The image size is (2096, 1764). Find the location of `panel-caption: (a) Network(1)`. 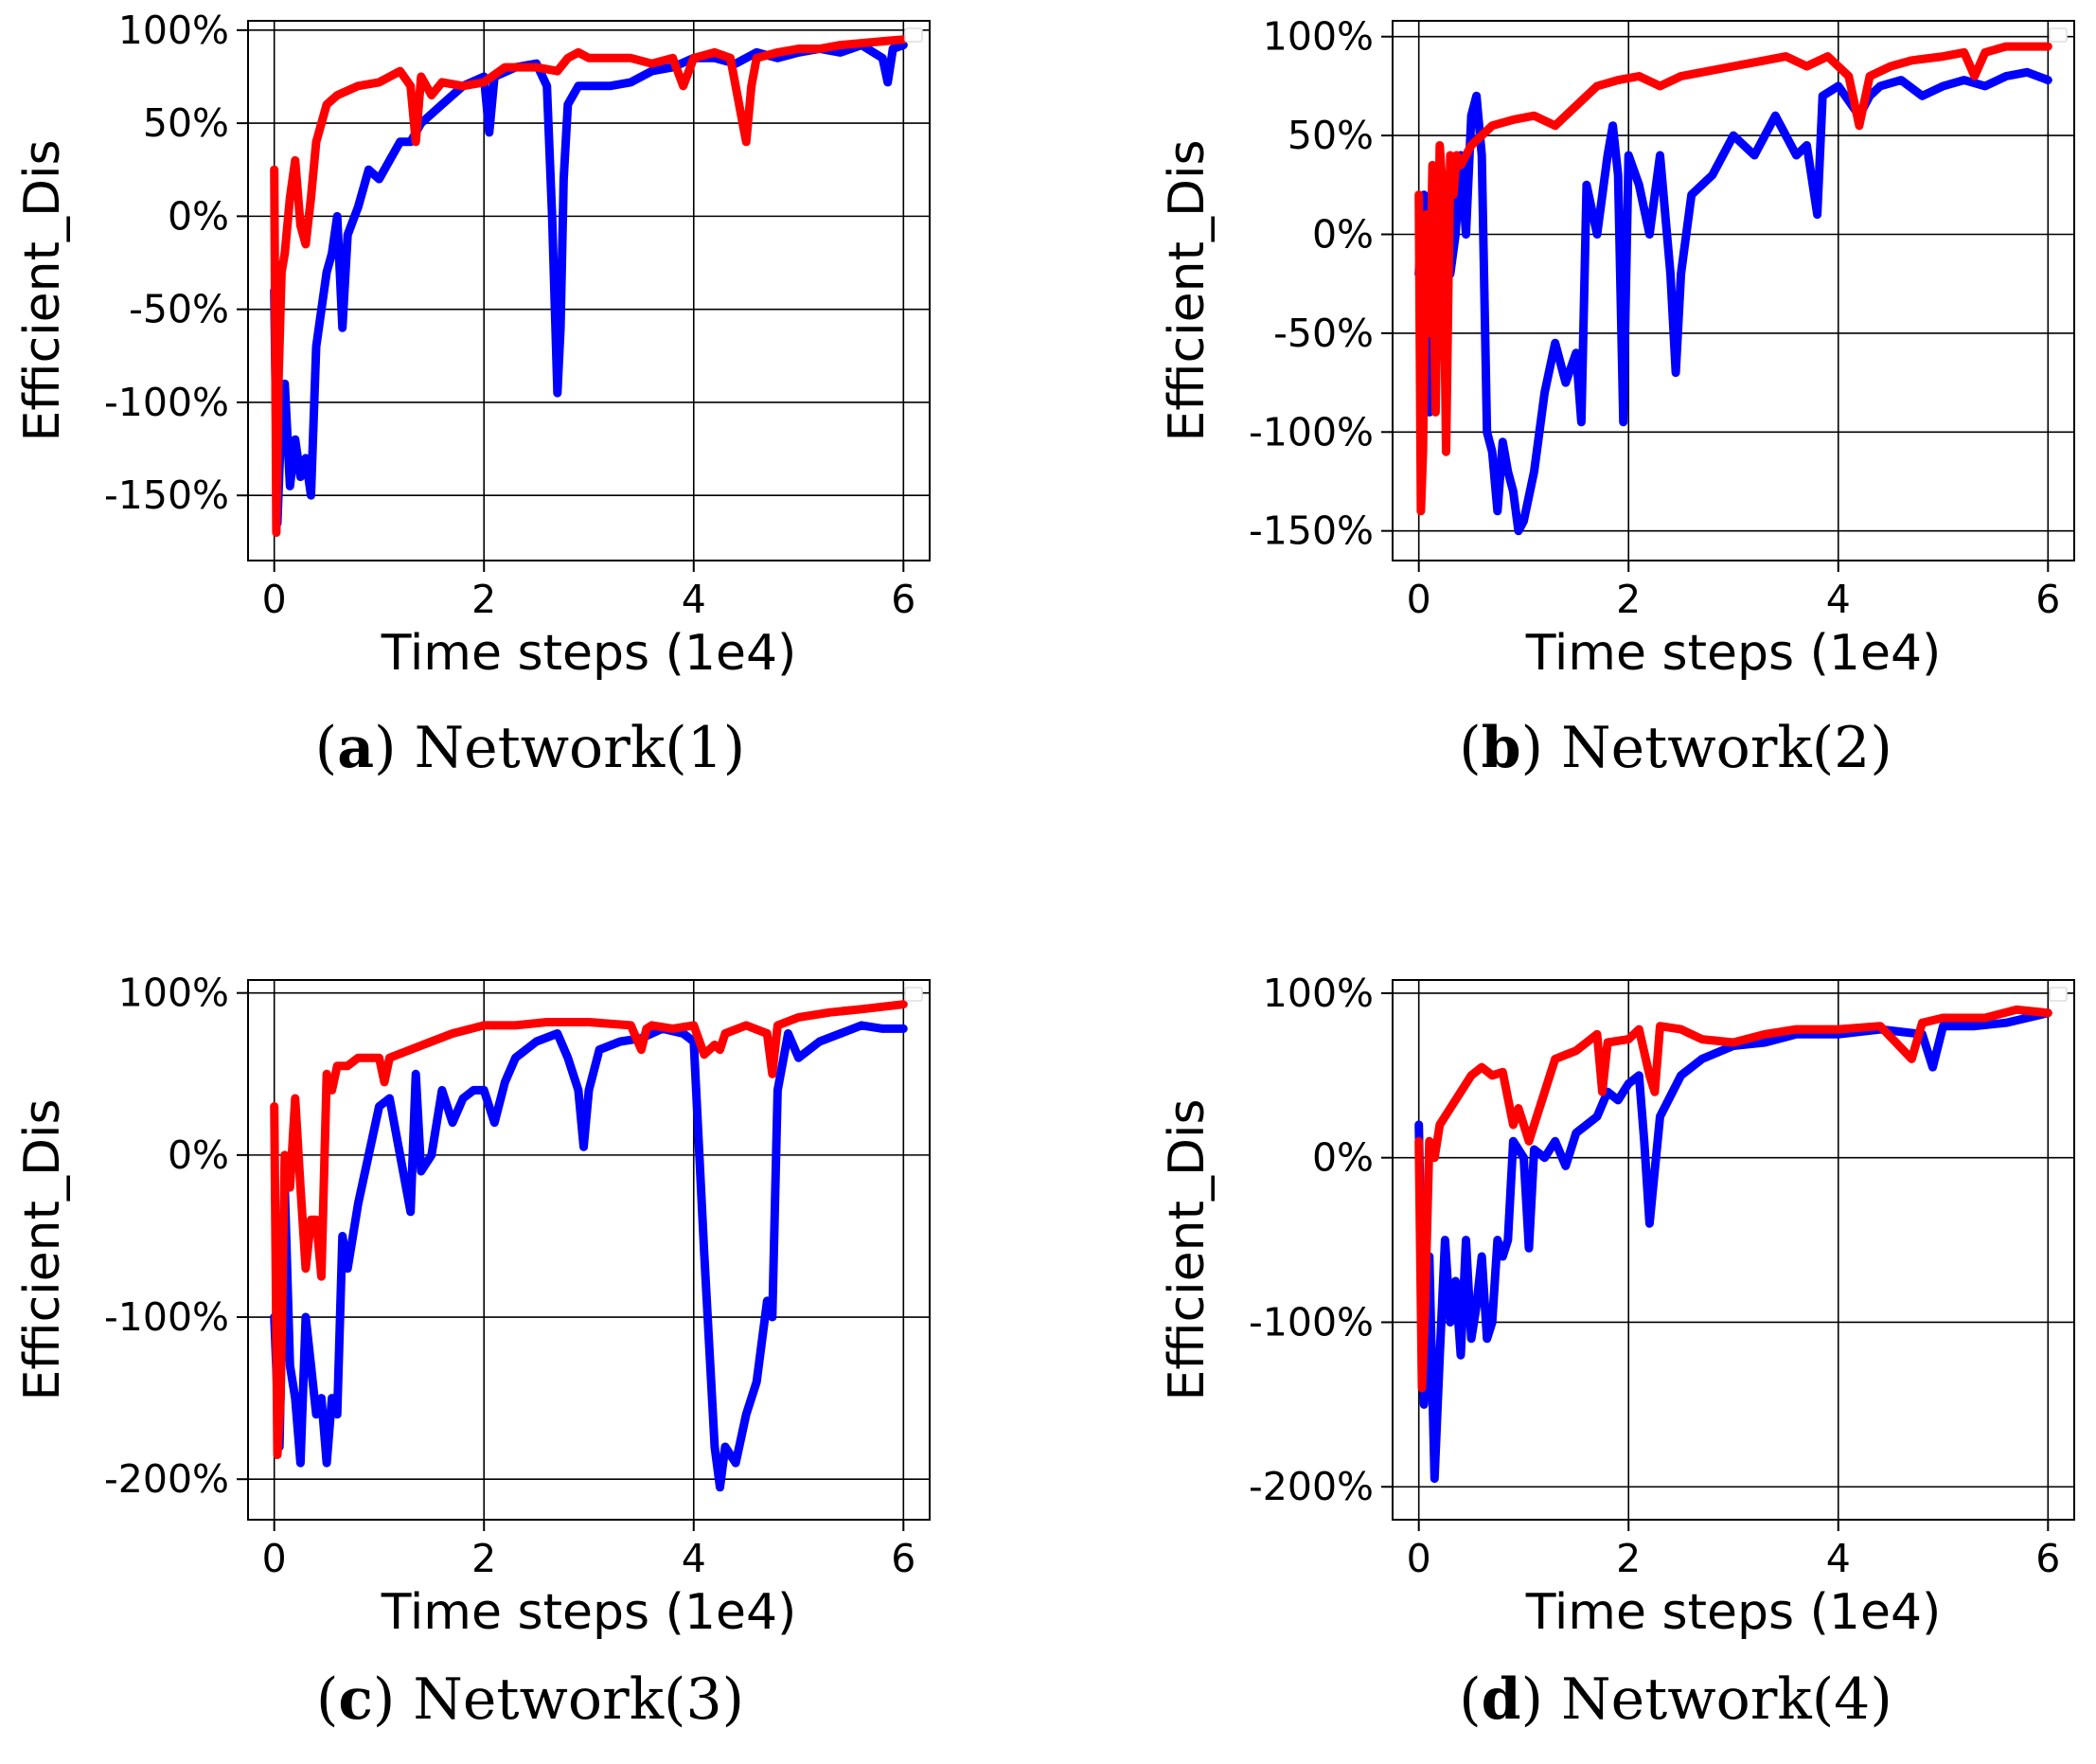

panel-caption: (a) Network(1) is located at coordinates (530, 748).